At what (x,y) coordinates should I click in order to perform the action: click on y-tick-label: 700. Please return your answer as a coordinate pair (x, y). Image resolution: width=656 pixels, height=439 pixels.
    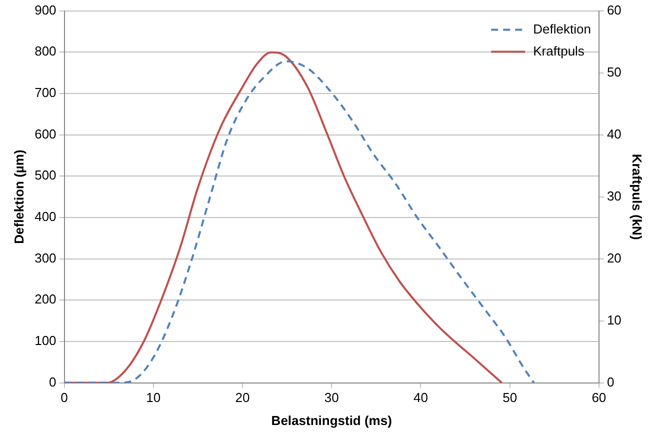
    Looking at the image, I should click on (45, 92).